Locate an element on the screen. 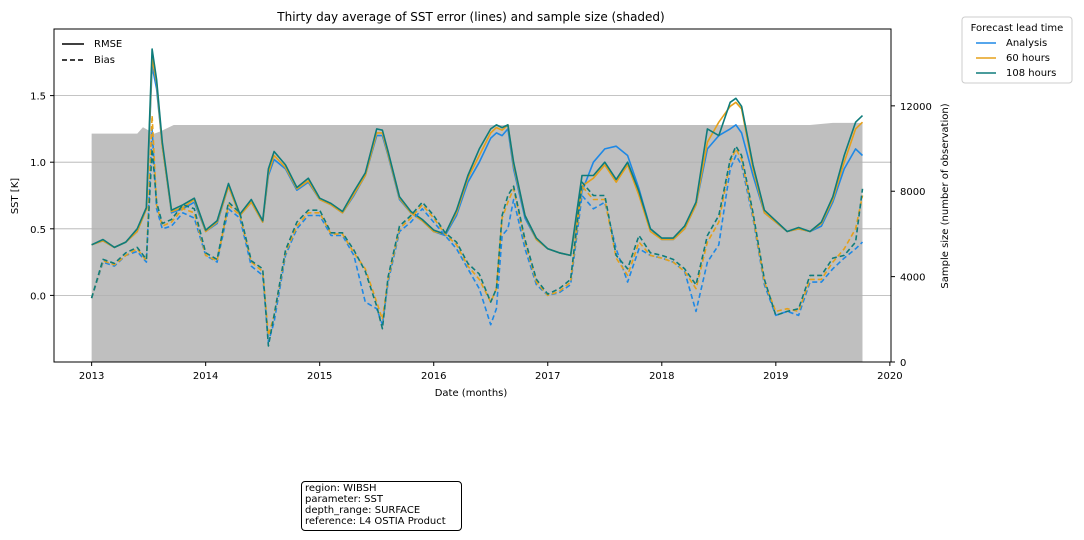 The height and width of the screenshot is (540, 1084). legend-analysis-label: Analysis is located at coordinates (1026, 43).